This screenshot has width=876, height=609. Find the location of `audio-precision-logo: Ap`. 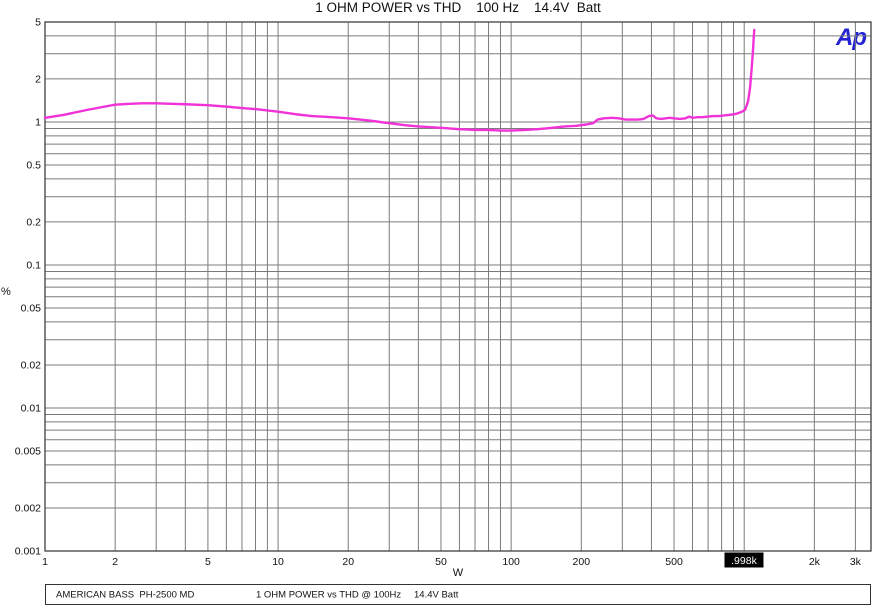

audio-precision-logo: Ap is located at coordinates (851, 37).